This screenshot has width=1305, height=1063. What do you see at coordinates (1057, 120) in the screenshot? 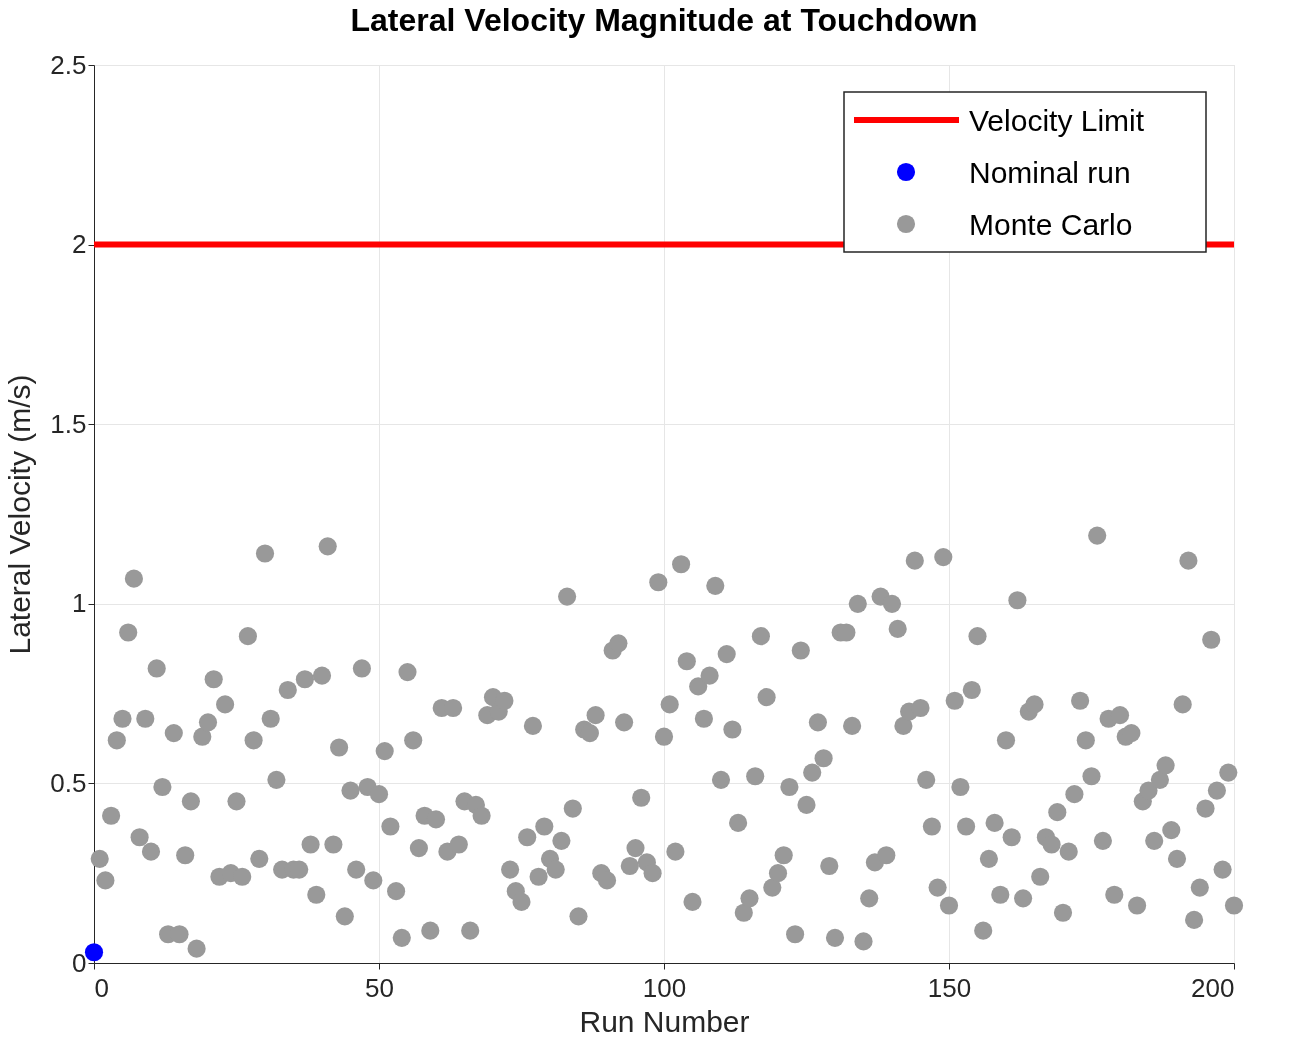
I see `legend-label: Velocity Limit` at bounding box center [1057, 120].